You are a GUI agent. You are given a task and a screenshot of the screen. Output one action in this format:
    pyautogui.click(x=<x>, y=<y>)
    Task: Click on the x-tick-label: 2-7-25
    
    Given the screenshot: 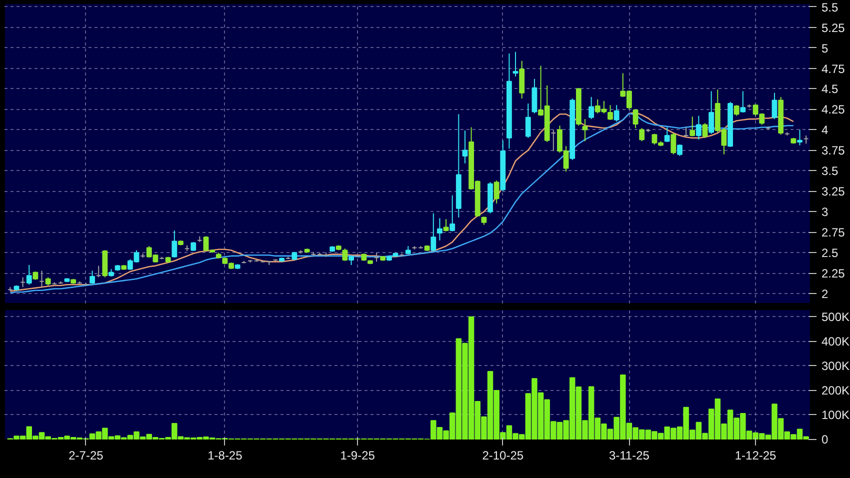 What is the action you would take?
    pyautogui.click(x=86, y=455)
    